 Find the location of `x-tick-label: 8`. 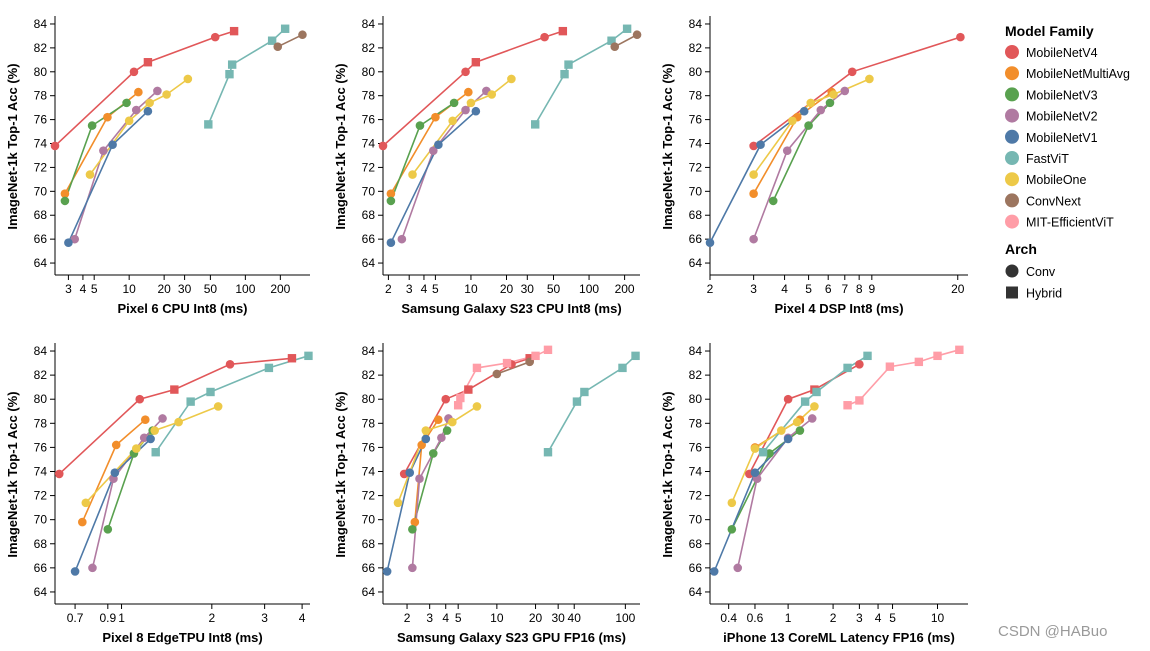

x-tick-label: 8 is located at coordinates (859, 289).